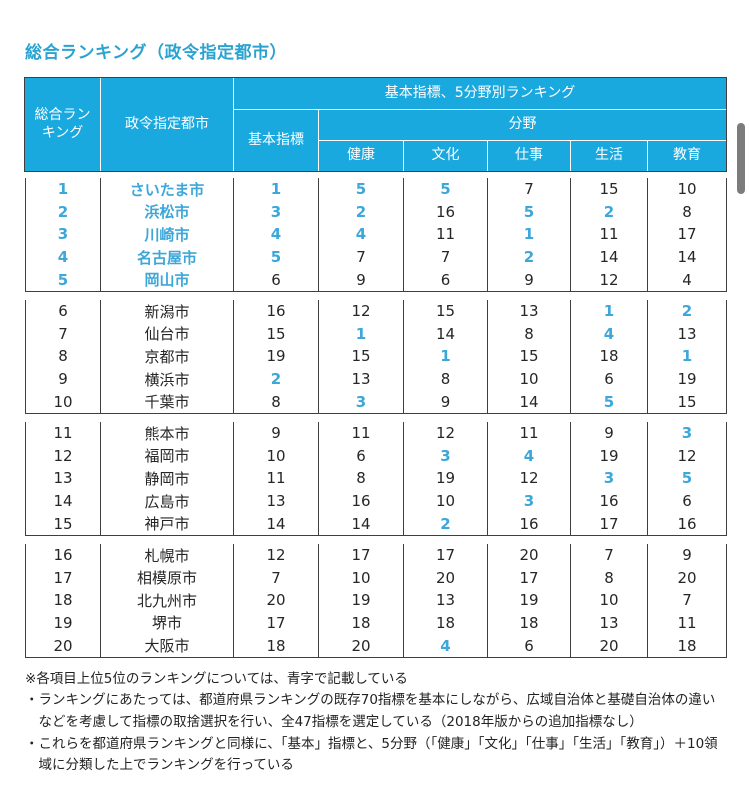 The width and height of the screenshot is (750, 791). Describe the element at coordinates (167, 212) in the screenshot. I see `city-cell: 浜松市` at that location.